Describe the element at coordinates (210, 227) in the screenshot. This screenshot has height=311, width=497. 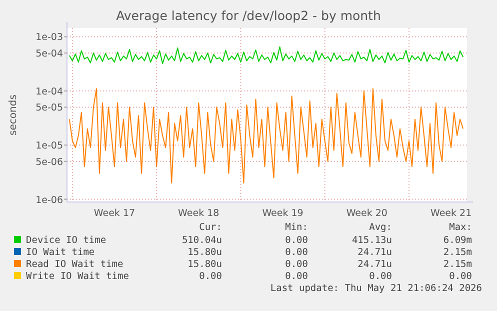
I see `text: Cur:` at that location.